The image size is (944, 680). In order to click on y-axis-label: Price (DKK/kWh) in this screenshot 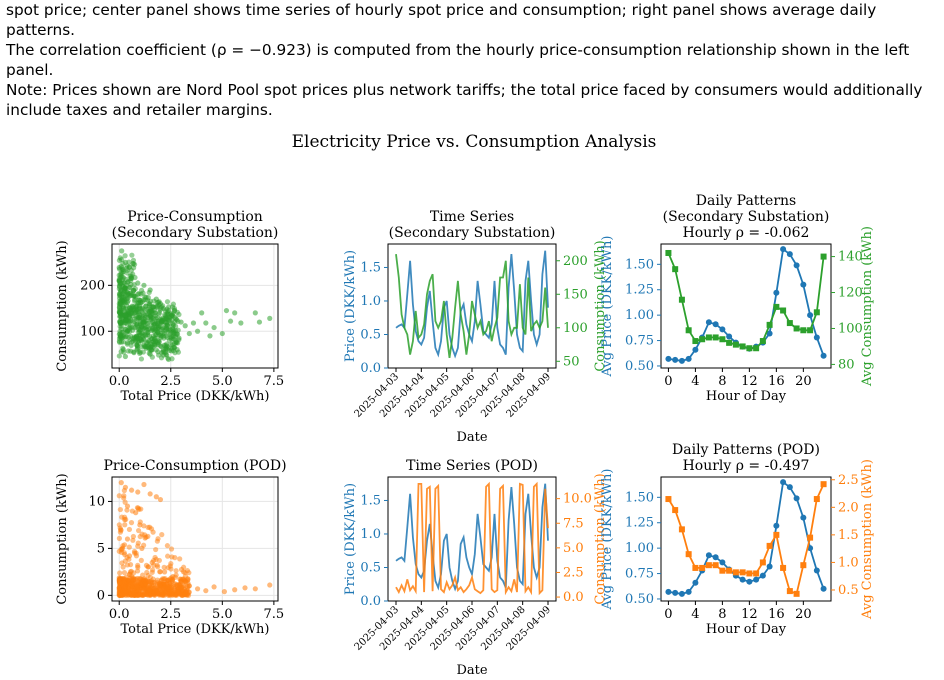, I will do `click(350, 306)`.